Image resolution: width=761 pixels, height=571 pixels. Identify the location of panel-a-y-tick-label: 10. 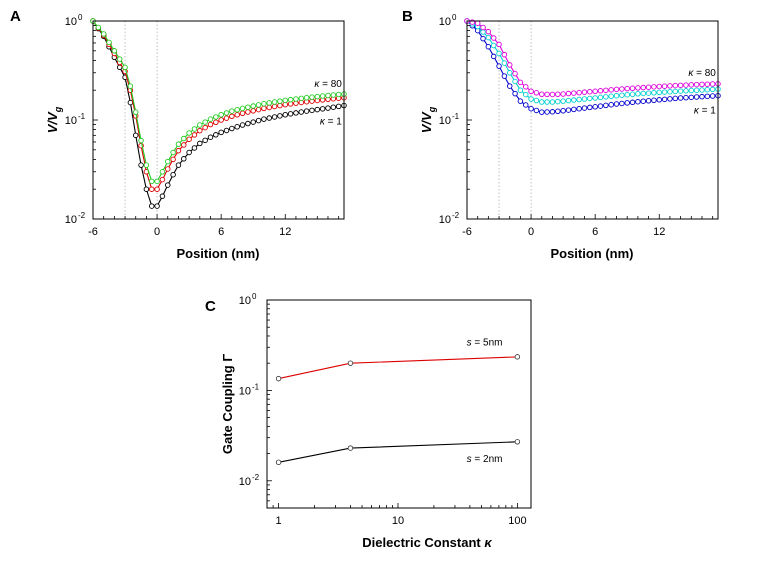
(71, 121).